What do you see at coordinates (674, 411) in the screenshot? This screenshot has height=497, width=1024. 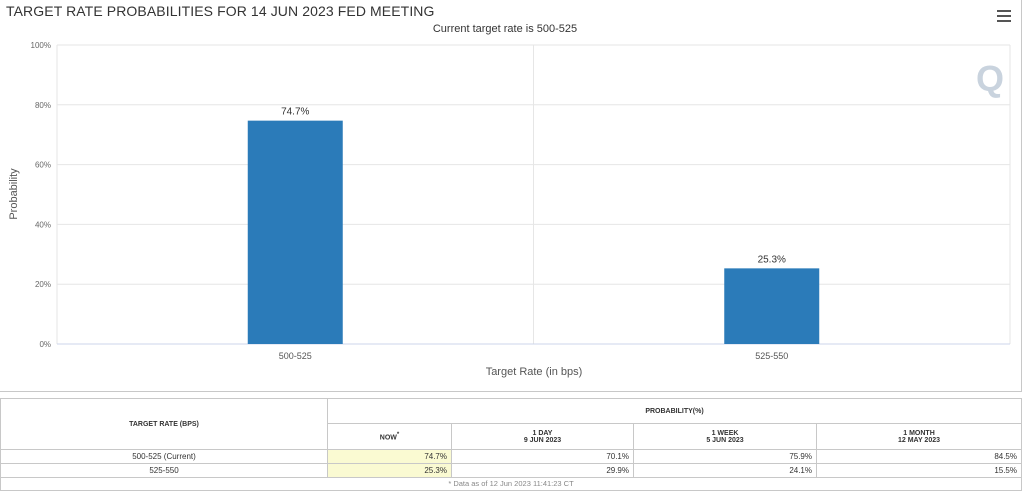 I see `probability-header: PROBABILITY(%)` at bounding box center [674, 411].